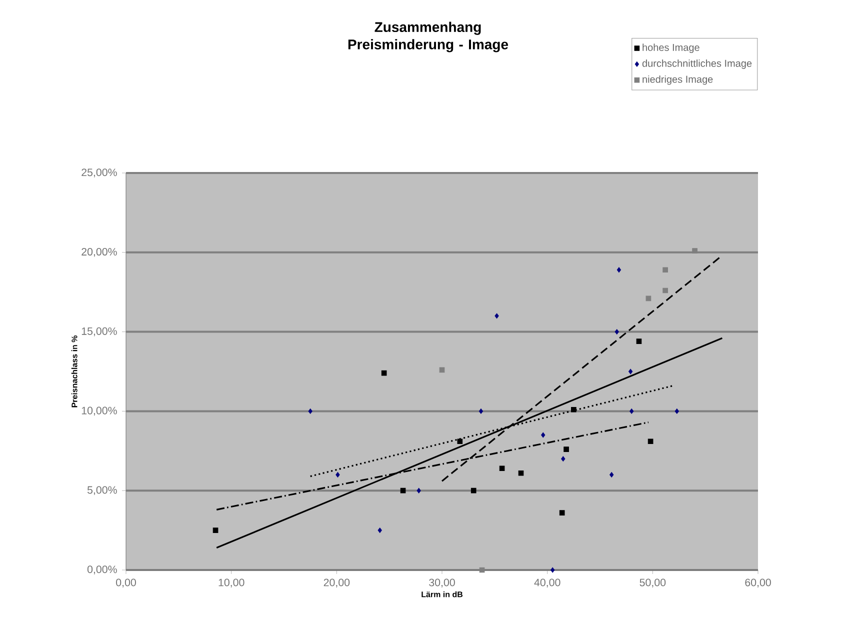 The image size is (856, 628). What do you see at coordinates (653, 583) in the screenshot?
I see `x-tick-label: 50,00` at bounding box center [653, 583].